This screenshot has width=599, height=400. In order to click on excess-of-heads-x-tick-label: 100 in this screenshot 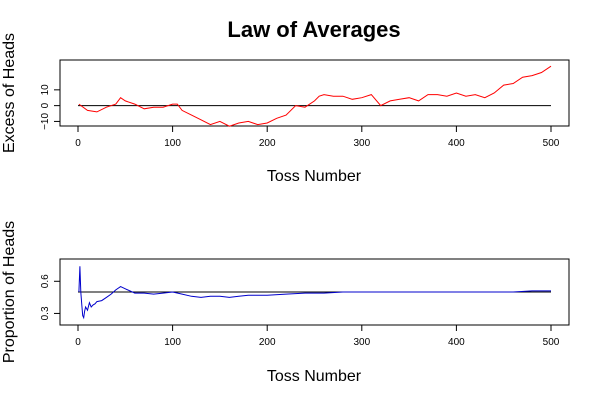, I will do `click(172, 143)`.